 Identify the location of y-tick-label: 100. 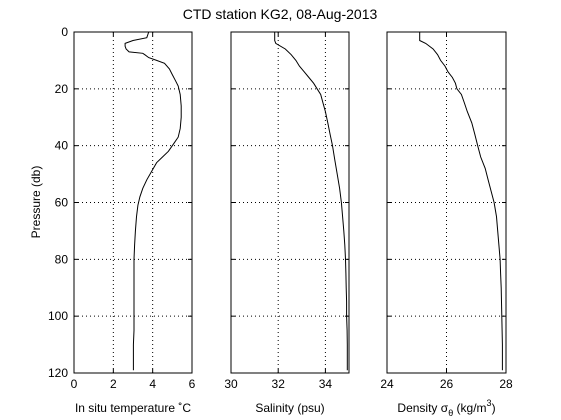
(58, 316).